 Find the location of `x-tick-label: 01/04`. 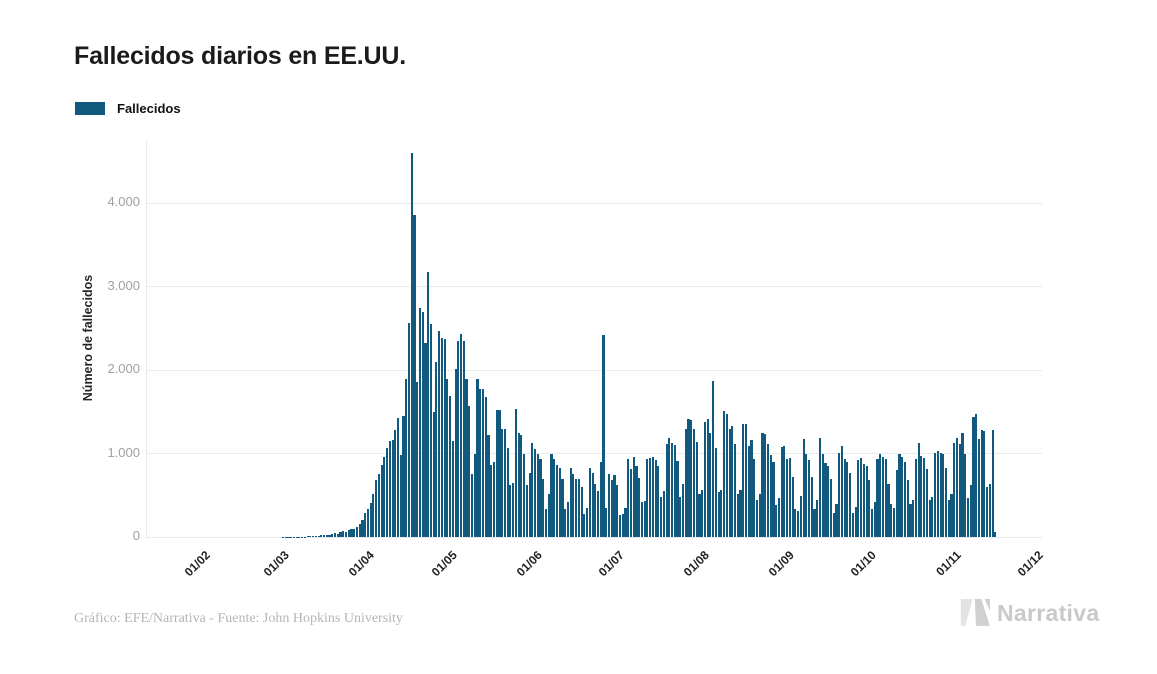

x-tick-label: 01/04 is located at coordinates (362, 564).